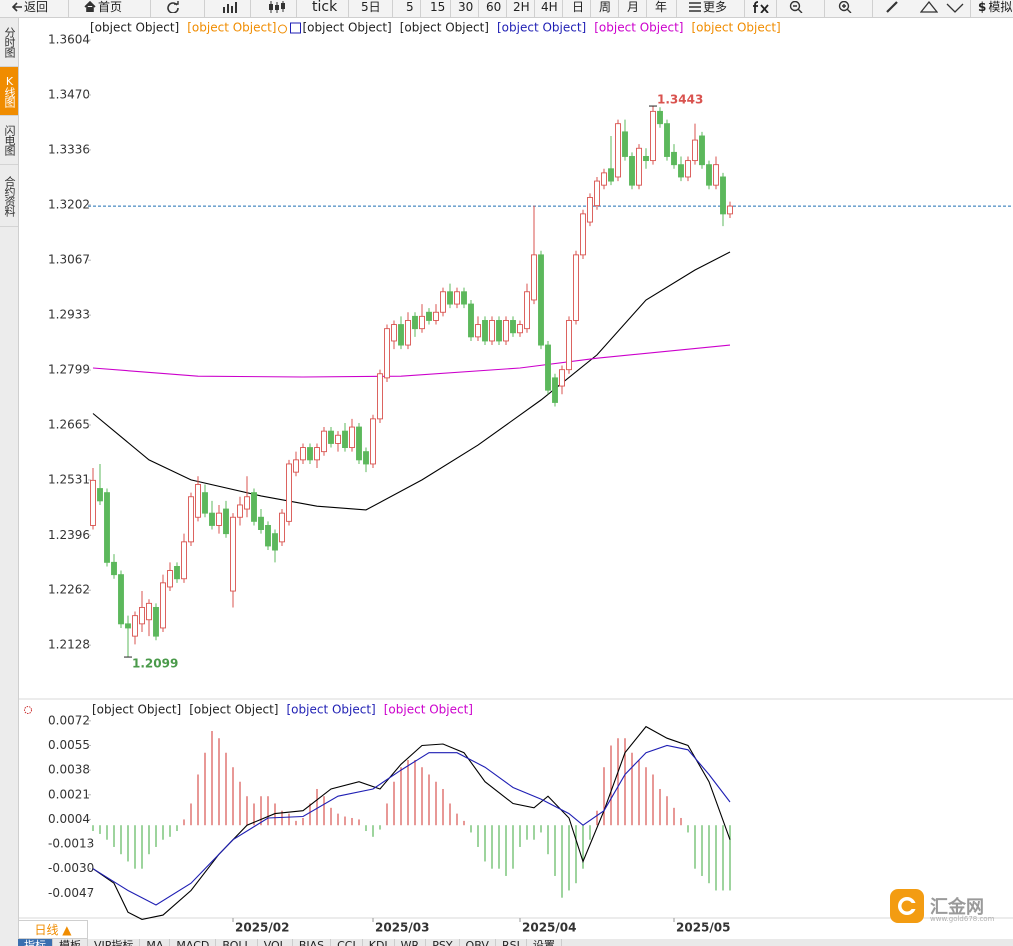  What do you see at coordinates (708, 7) in the screenshot?
I see `more-button: 更多` at bounding box center [708, 7].